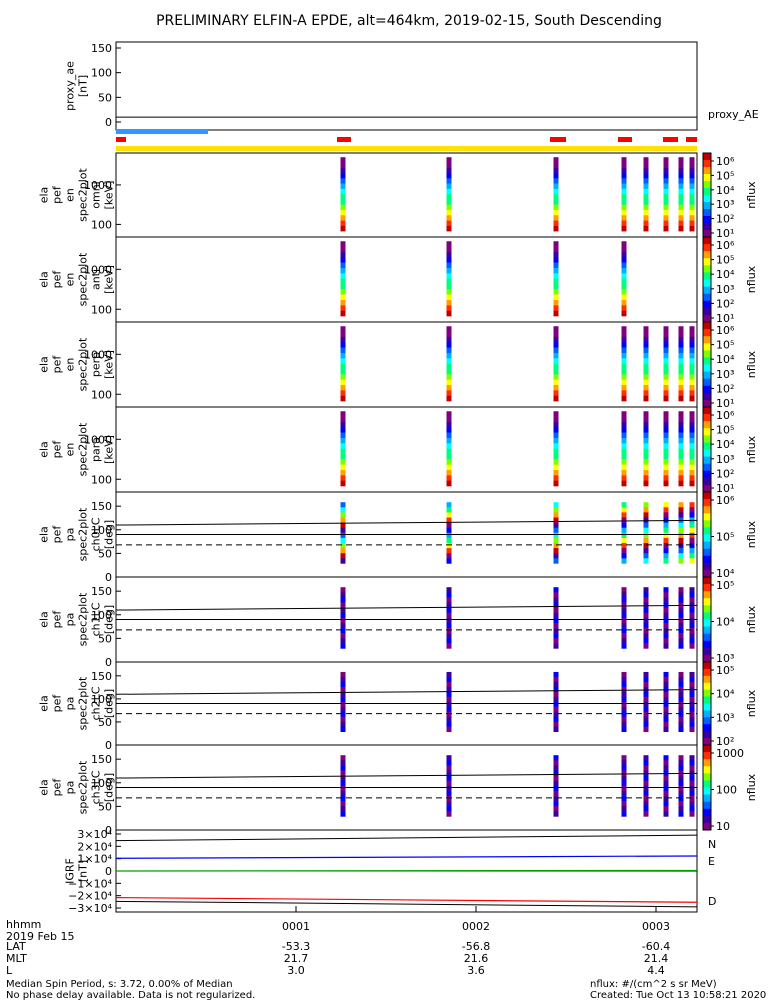 This screenshot has width=775, height=1000. I want to click on panel-frame, so click(406, 195).